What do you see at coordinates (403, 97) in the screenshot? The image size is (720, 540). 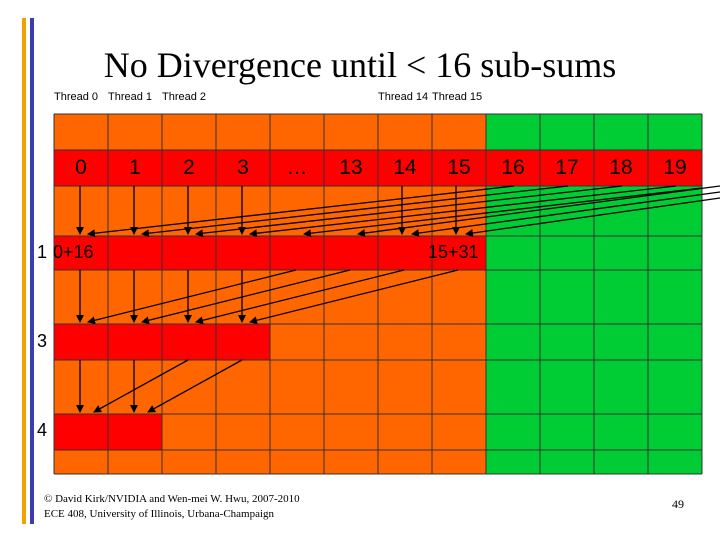 I see `thread-label-14: Thread 14` at bounding box center [403, 97].